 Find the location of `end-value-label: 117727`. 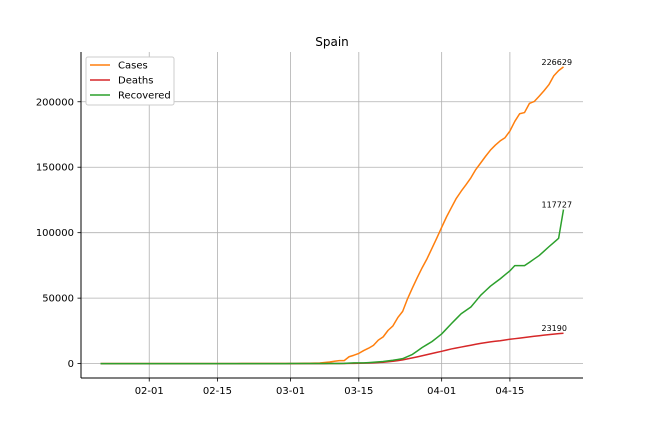

end-value-label: 117727 is located at coordinates (557, 204).